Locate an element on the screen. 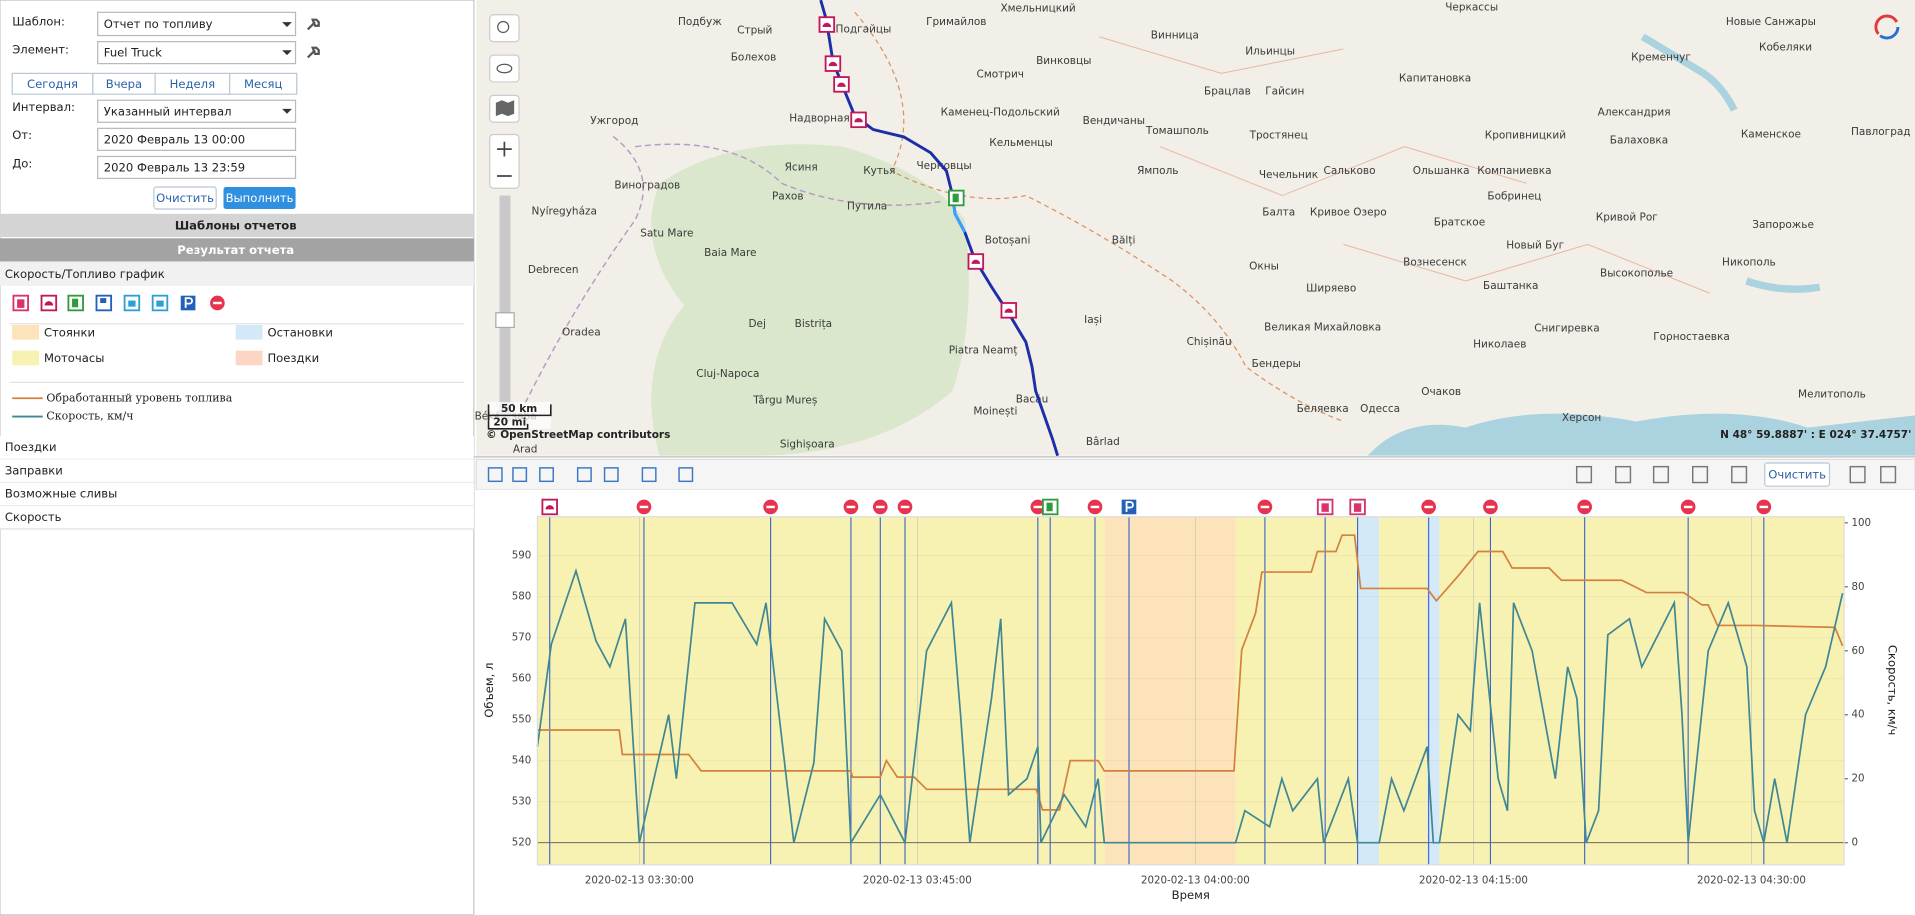 The image size is (1915, 915). chart-clear-button is located at coordinates (1797, 474).